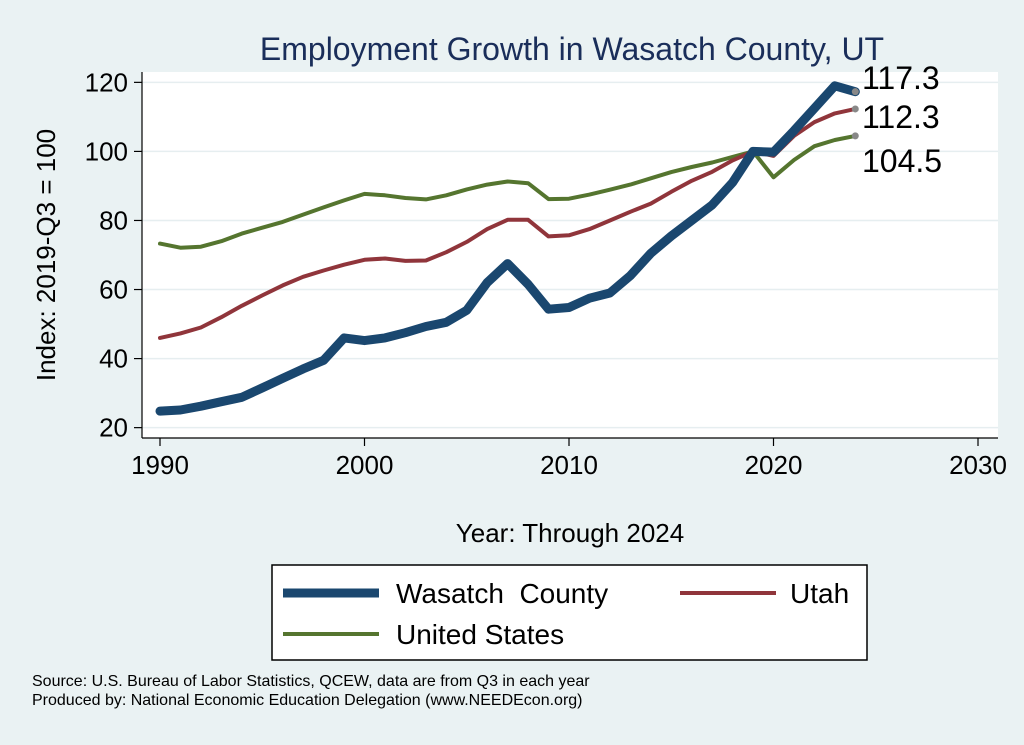 Image resolution: width=1024 pixels, height=745 pixels. What do you see at coordinates (819, 593) in the screenshot?
I see `legend-label: Utah` at bounding box center [819, 593].